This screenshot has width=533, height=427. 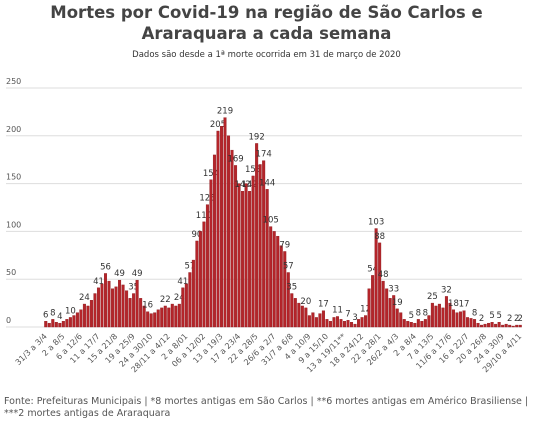 What do you see at coordinates (264, 155) in the screenshot?
I see `value-label: 174` at bounding box center [264, 155].